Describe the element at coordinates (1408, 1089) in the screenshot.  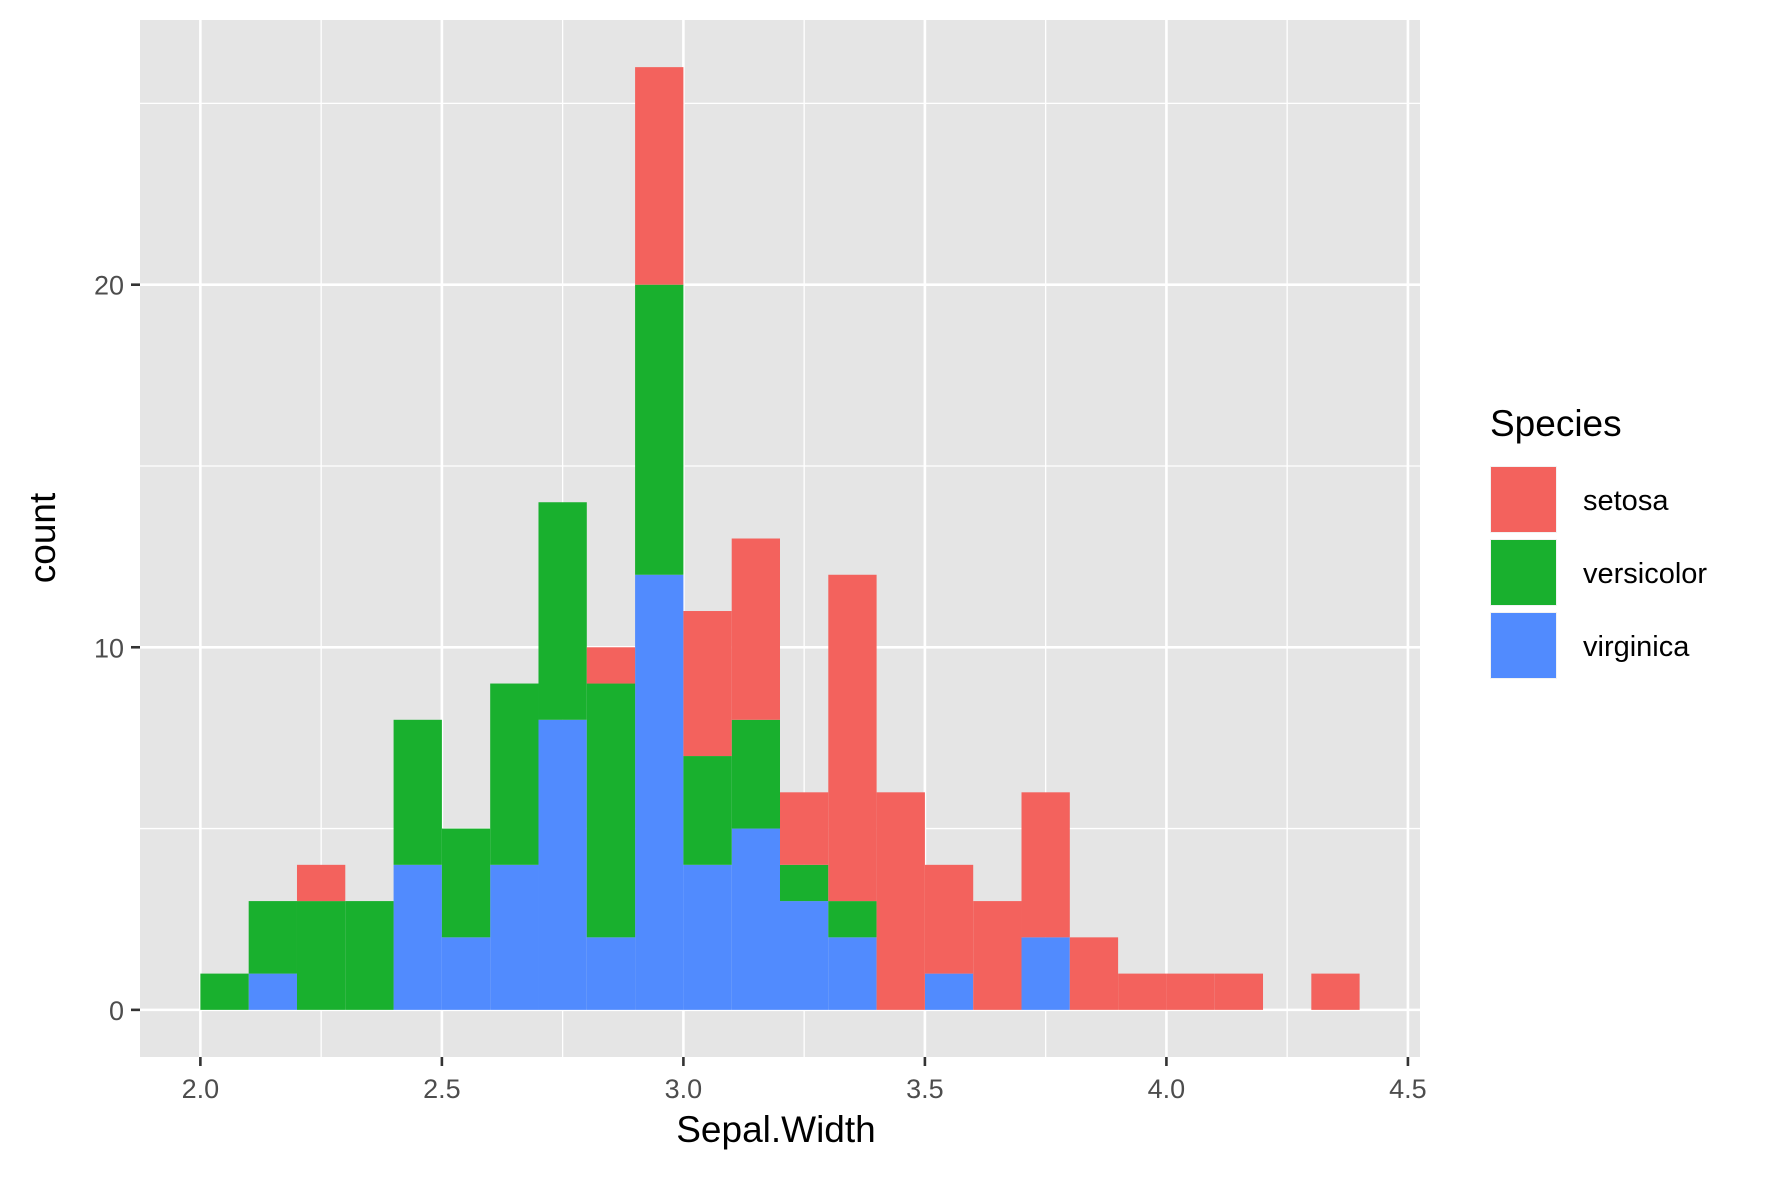
I see `x-tick-label: 4.5` at that location.